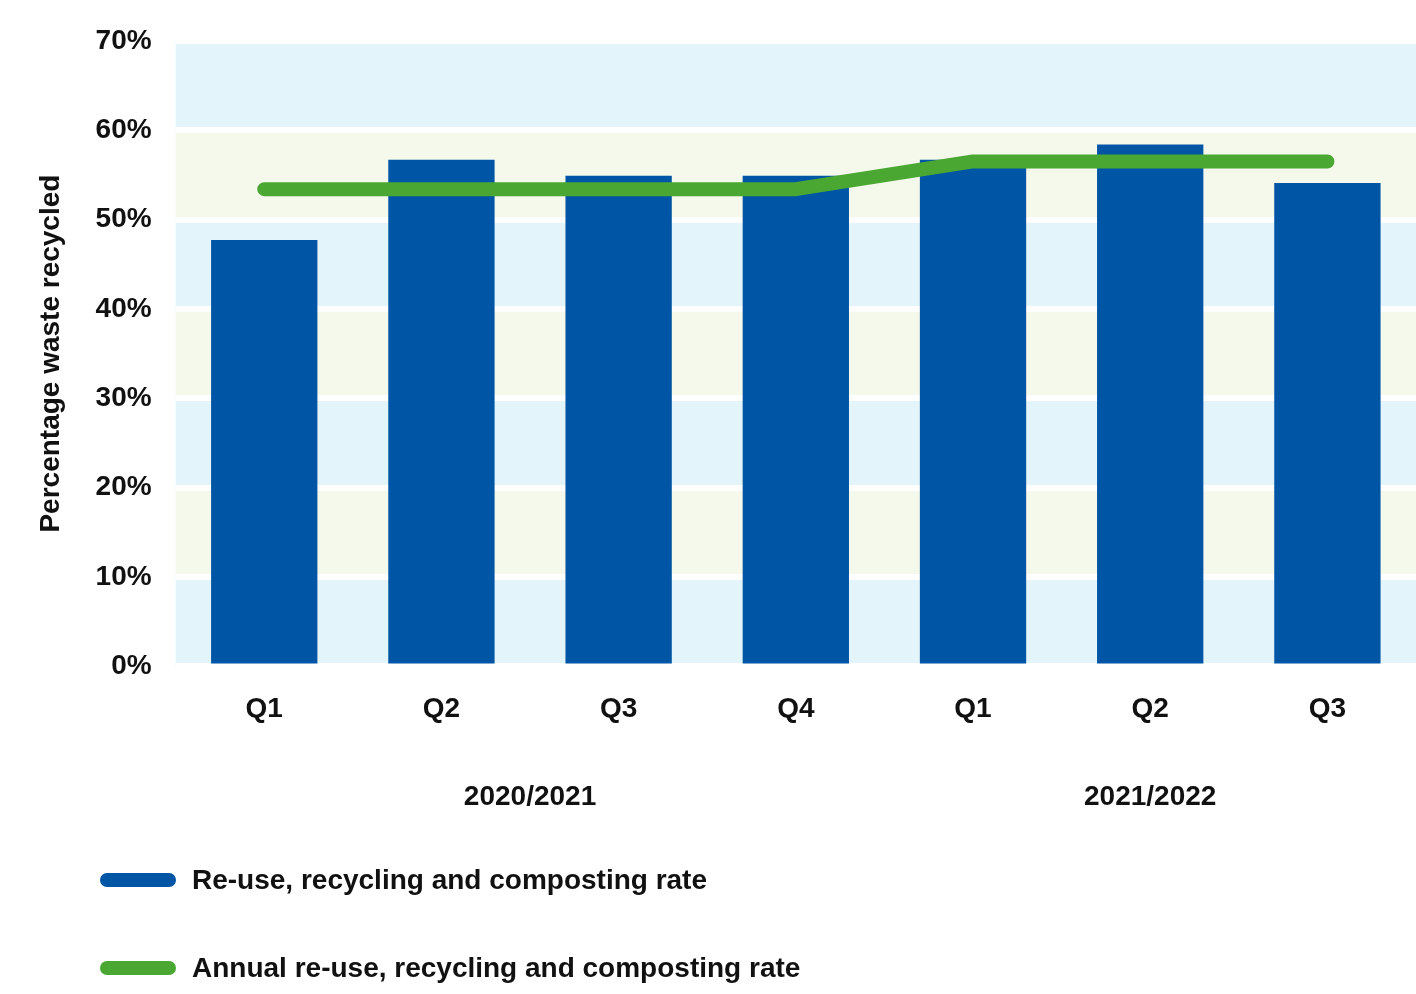 The height and width of the screenshot is (994, 1416). I want to click on legend-label: Annual re-use, recycling and composting rate, so click(496, 968).